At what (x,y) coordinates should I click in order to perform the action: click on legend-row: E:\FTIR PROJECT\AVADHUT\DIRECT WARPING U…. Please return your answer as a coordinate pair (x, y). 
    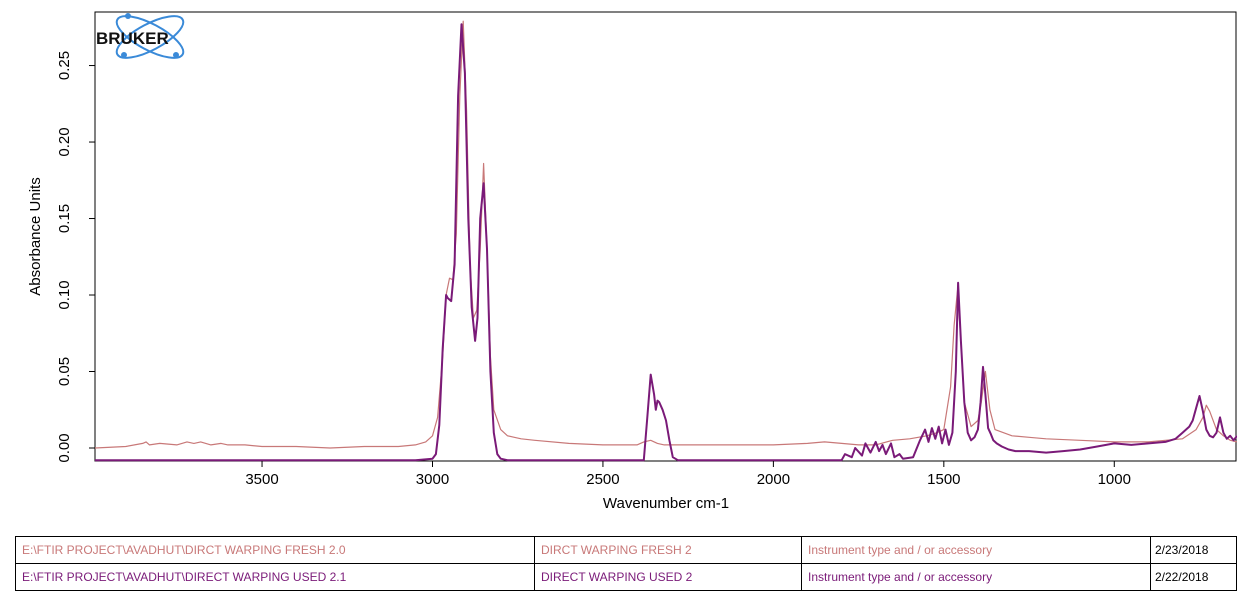
    Looking at the image, I should click on (626, 577).